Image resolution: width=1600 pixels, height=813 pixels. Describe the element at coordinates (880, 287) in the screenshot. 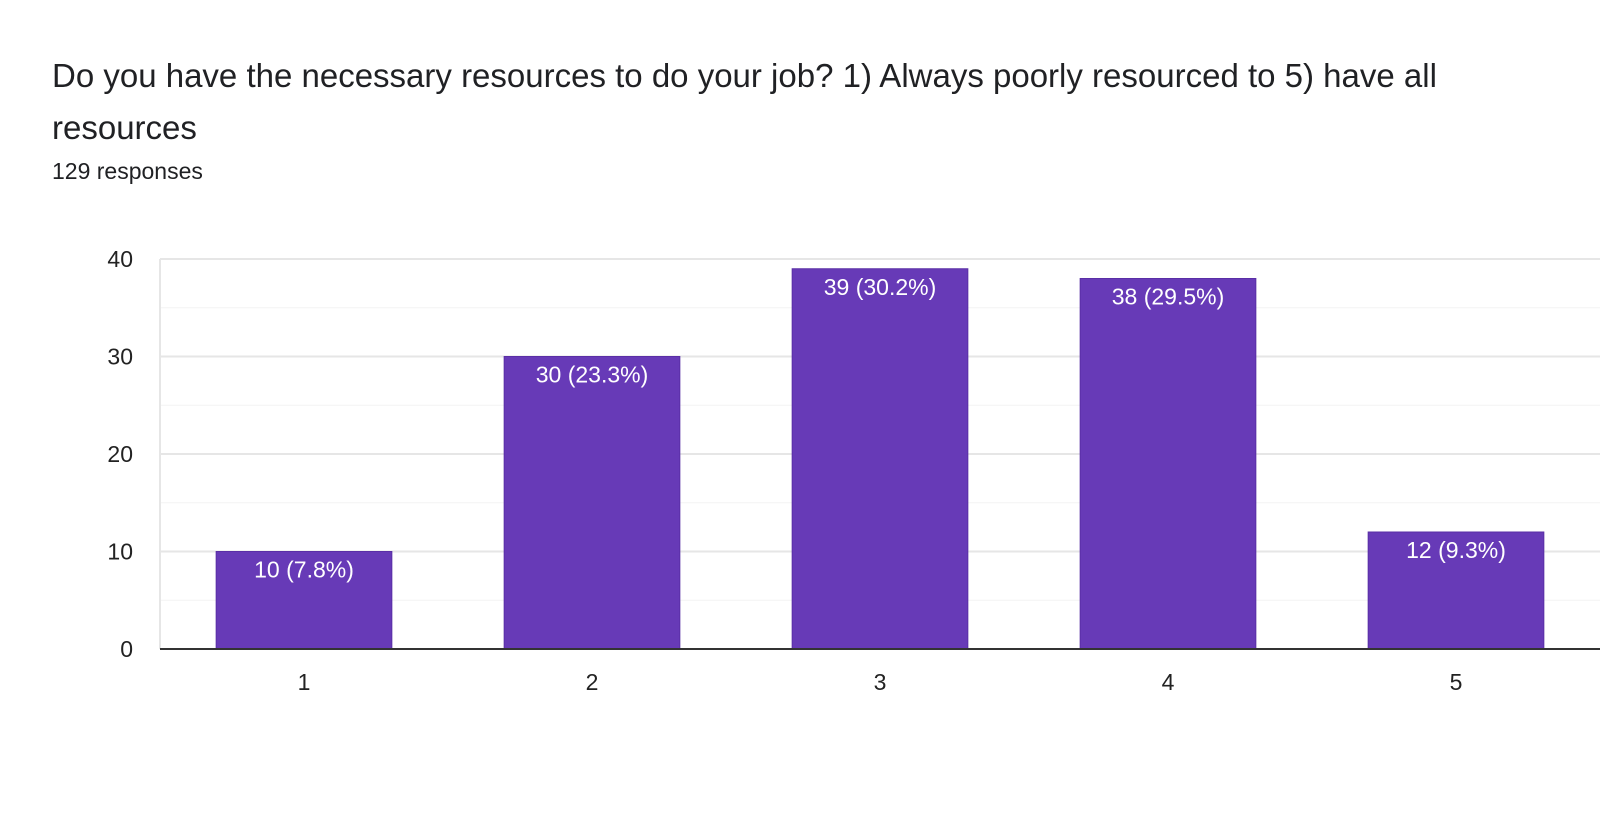

I see `bar-data-label: 39 (30.2%)` at that location.